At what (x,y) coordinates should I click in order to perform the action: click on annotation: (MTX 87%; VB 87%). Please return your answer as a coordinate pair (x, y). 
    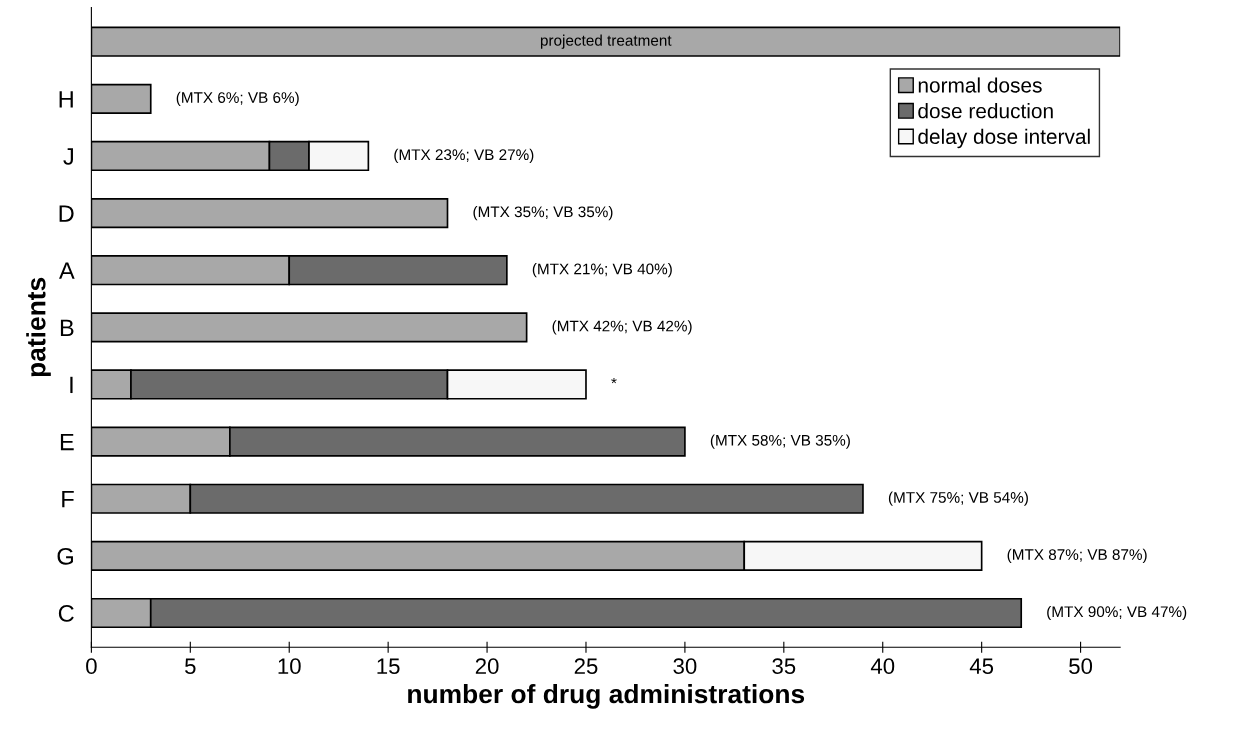
    Looking at the image, I should click on (1077, 555).